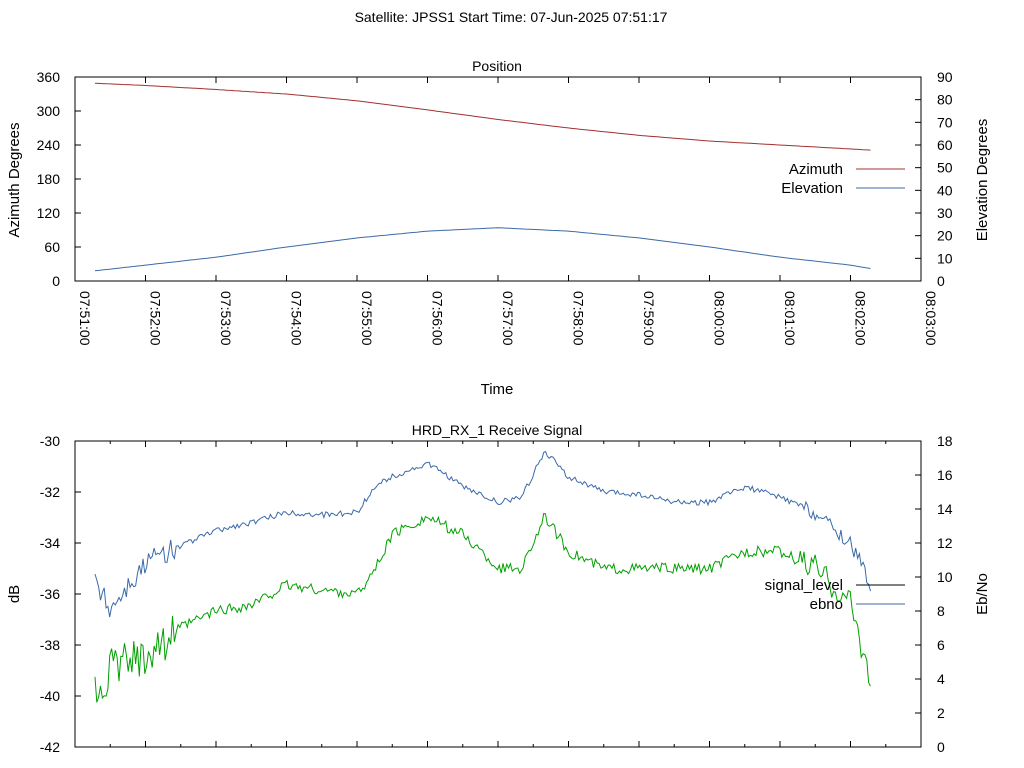 This screenshot has width=1024, height=768. What do you see at coordinates (297, 318) in the screenshot?
I see `x-tick-label: 07:54:00` at bounding box center [297, 318].